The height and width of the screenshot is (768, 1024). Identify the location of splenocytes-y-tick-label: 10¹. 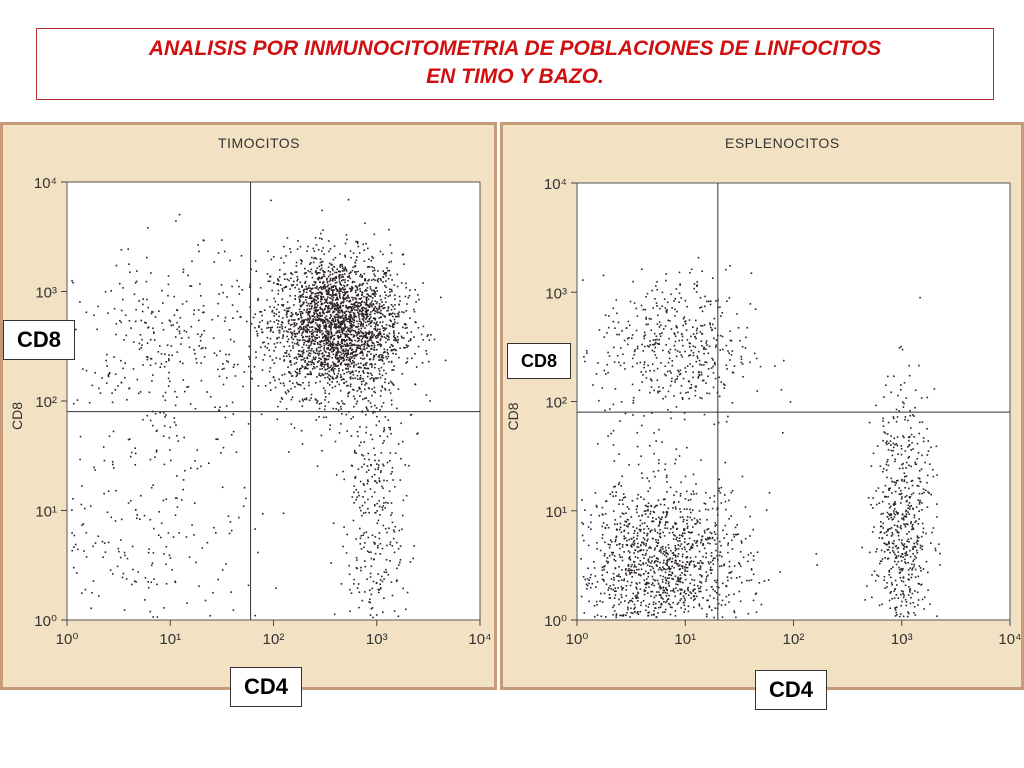
(556, 512).